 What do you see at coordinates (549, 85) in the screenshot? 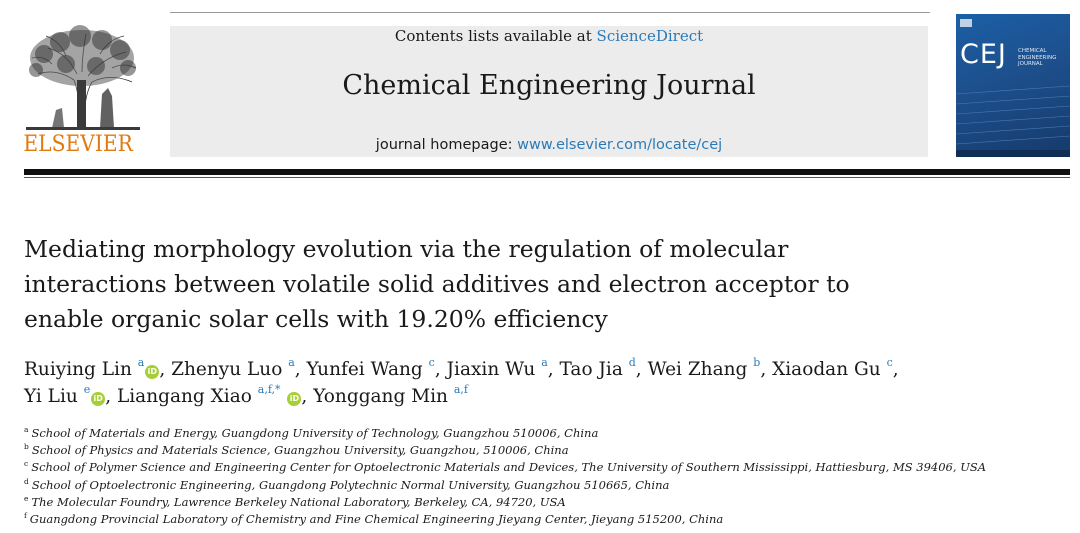
I see `journal-title: Chemical Engineering Journal` at bounding box center [549, 85].